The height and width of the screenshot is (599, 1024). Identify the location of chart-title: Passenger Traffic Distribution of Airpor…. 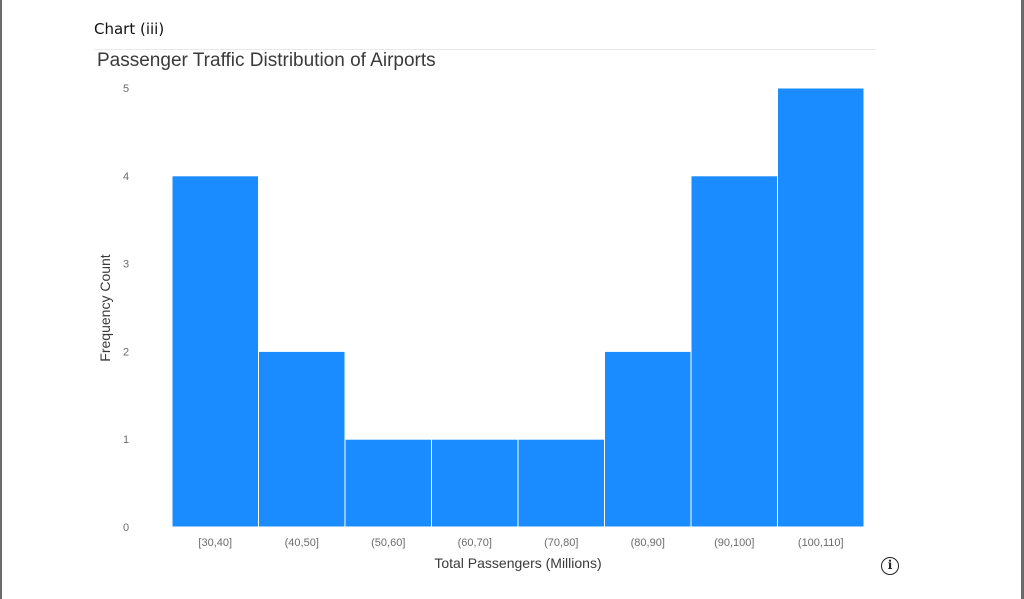
(266, 60).